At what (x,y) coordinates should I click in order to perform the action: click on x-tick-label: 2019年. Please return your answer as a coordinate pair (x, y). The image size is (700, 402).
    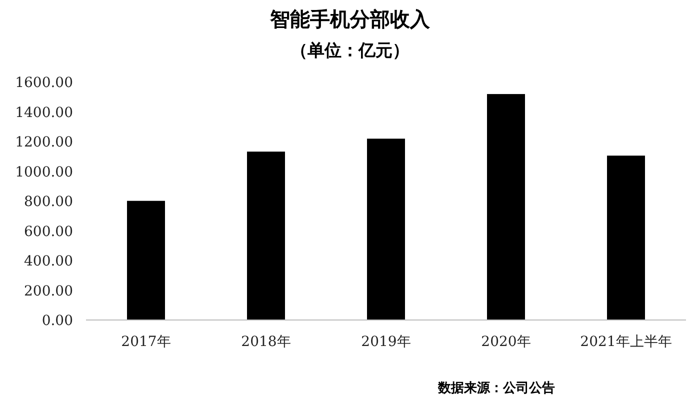
    Looking at the image, I should click on (386, 342).